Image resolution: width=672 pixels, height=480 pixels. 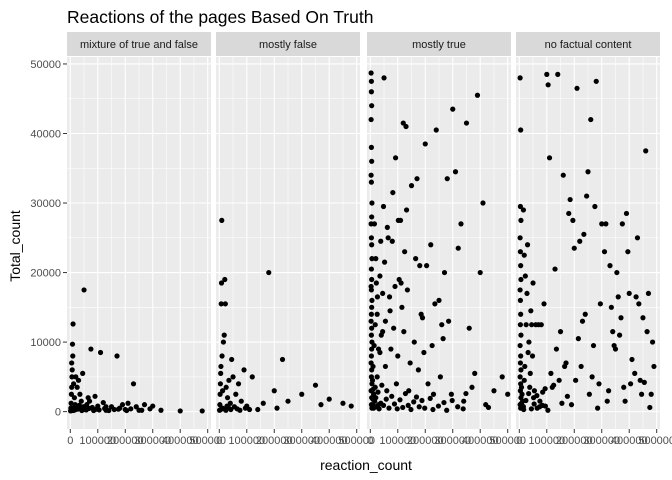 I want to click on x-tick-label: 100000, so click(x=397, y=441).